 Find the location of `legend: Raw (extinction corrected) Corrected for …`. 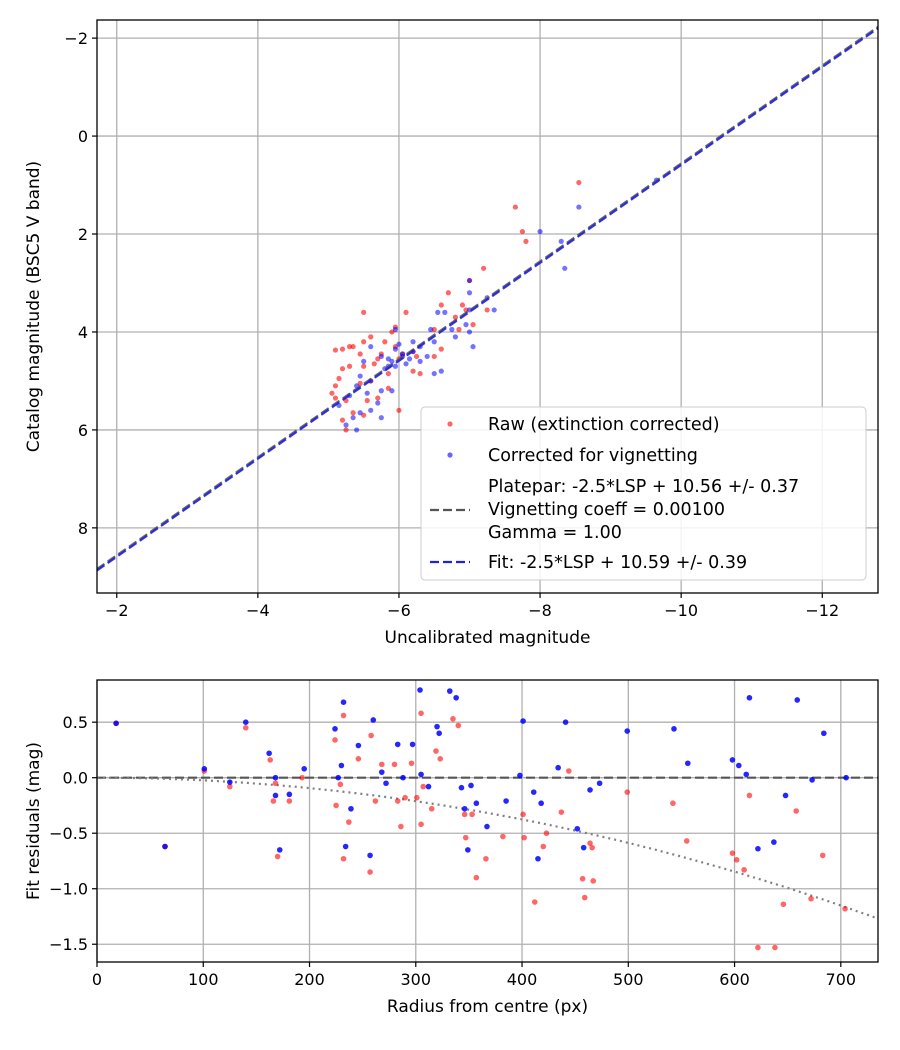

legend: Raw (extinction corrected) Corrected for … is located at coordinates (643, 493).